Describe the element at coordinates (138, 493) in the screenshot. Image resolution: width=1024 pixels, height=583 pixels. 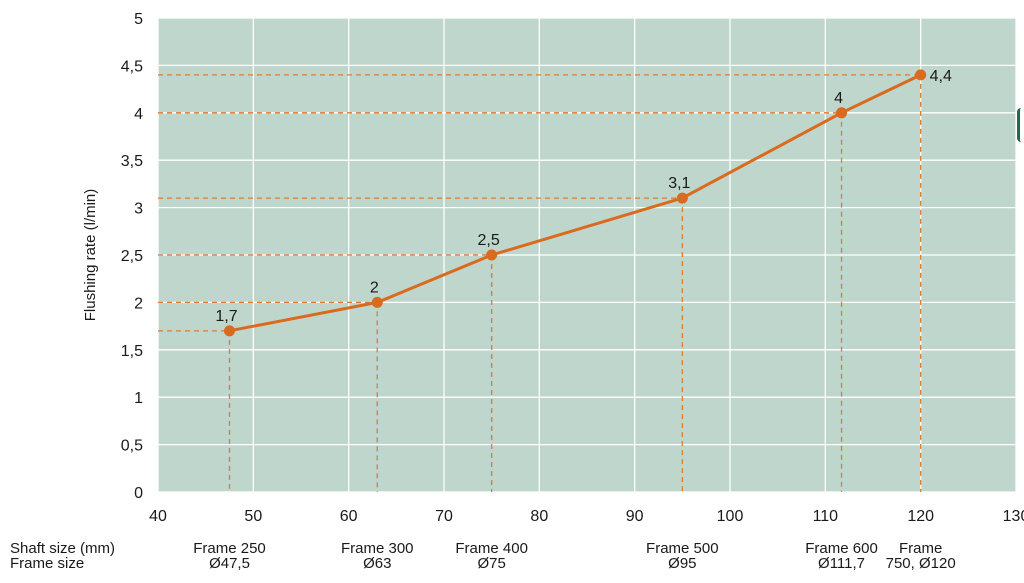
I see `y-tick-label: 0` at that location.